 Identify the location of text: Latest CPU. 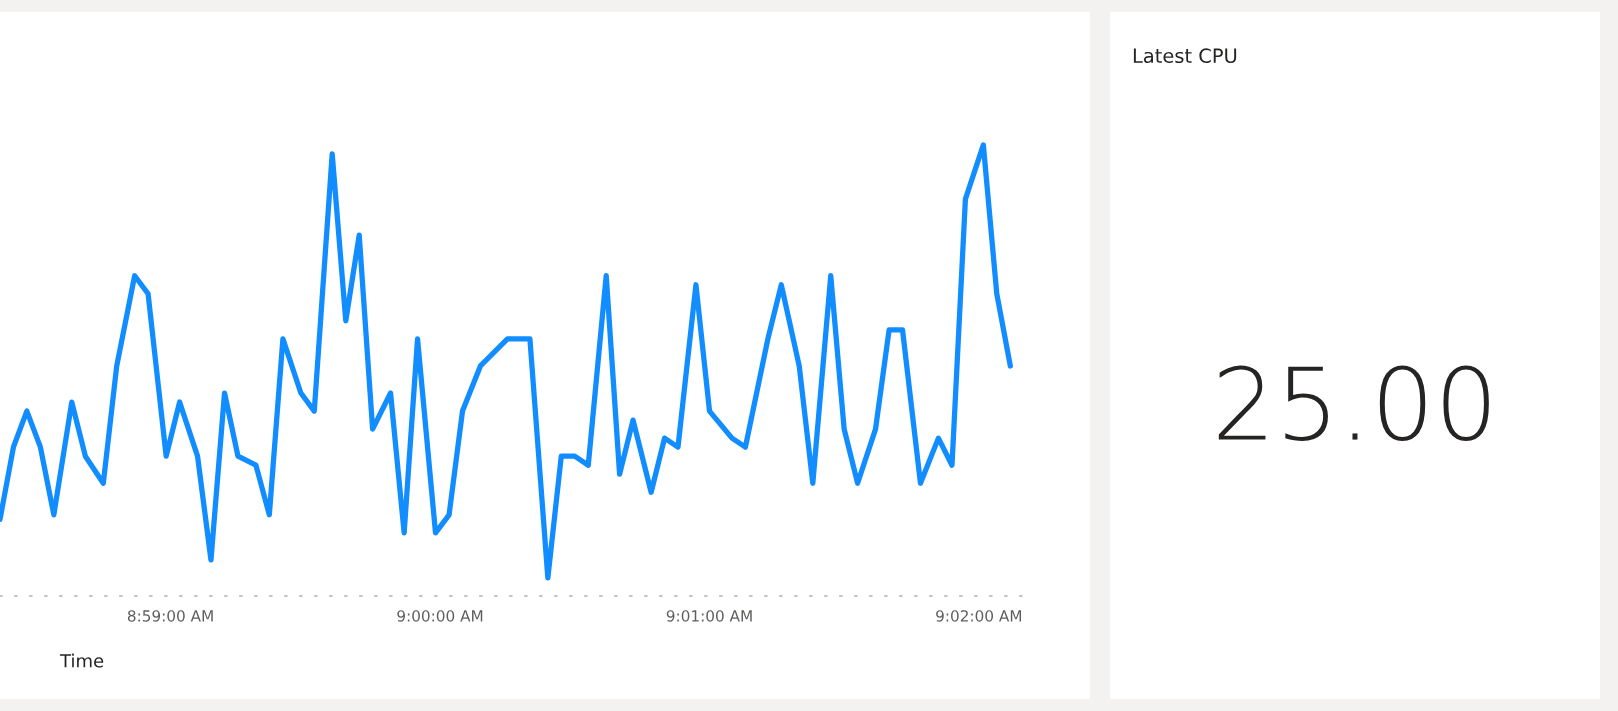
(1185, 56).